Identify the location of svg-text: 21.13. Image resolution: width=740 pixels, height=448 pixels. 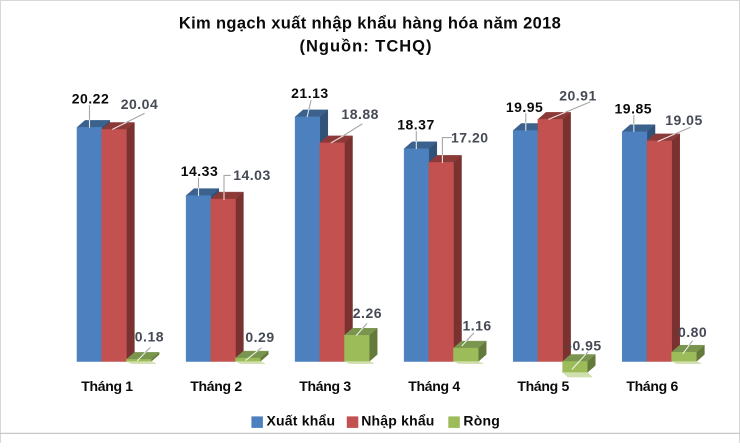
(310, 93).